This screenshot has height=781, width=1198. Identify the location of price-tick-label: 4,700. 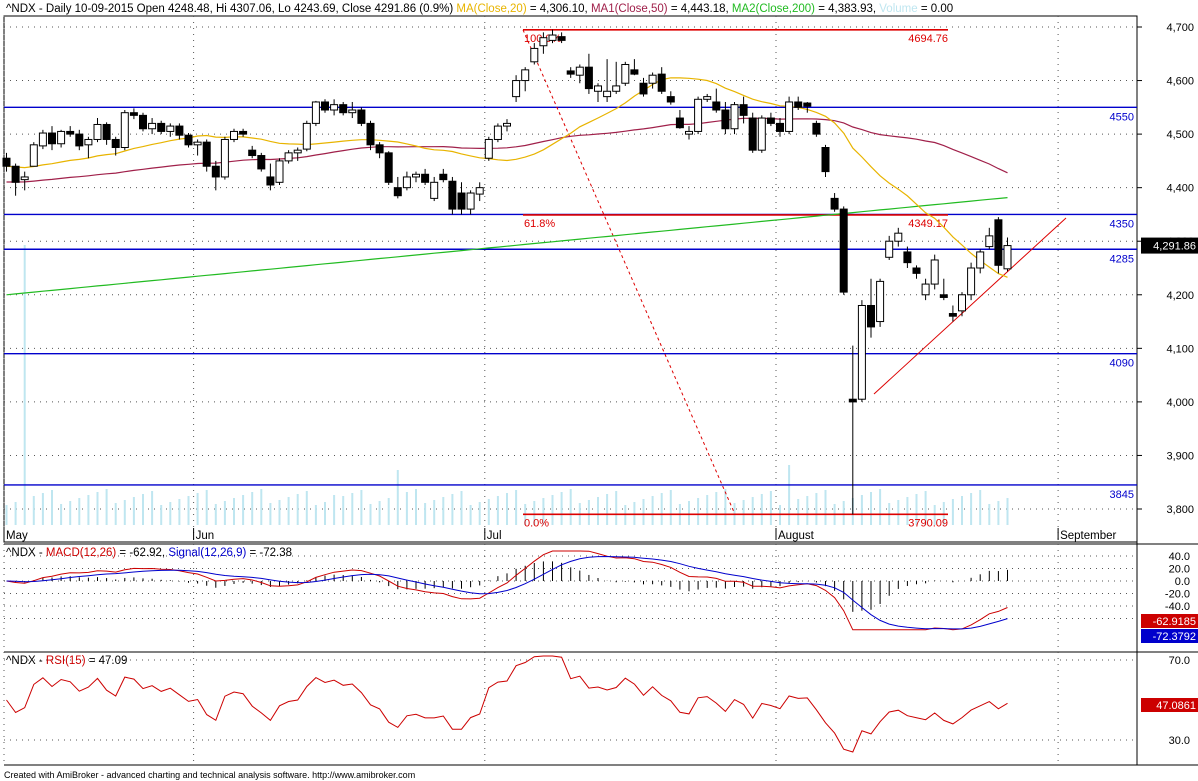
(1180, 28).